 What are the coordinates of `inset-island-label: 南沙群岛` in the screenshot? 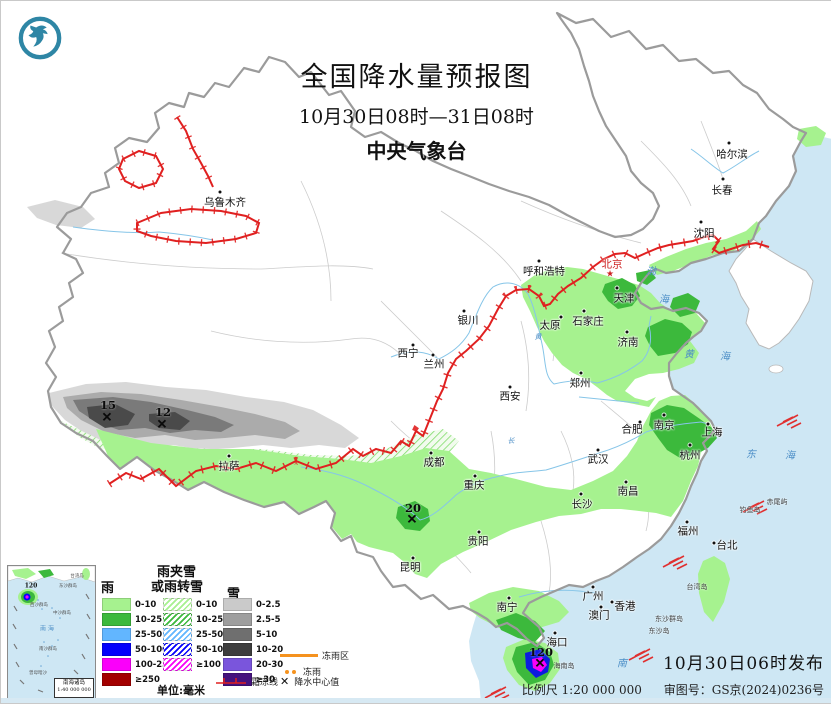 It's located at (48, 649).